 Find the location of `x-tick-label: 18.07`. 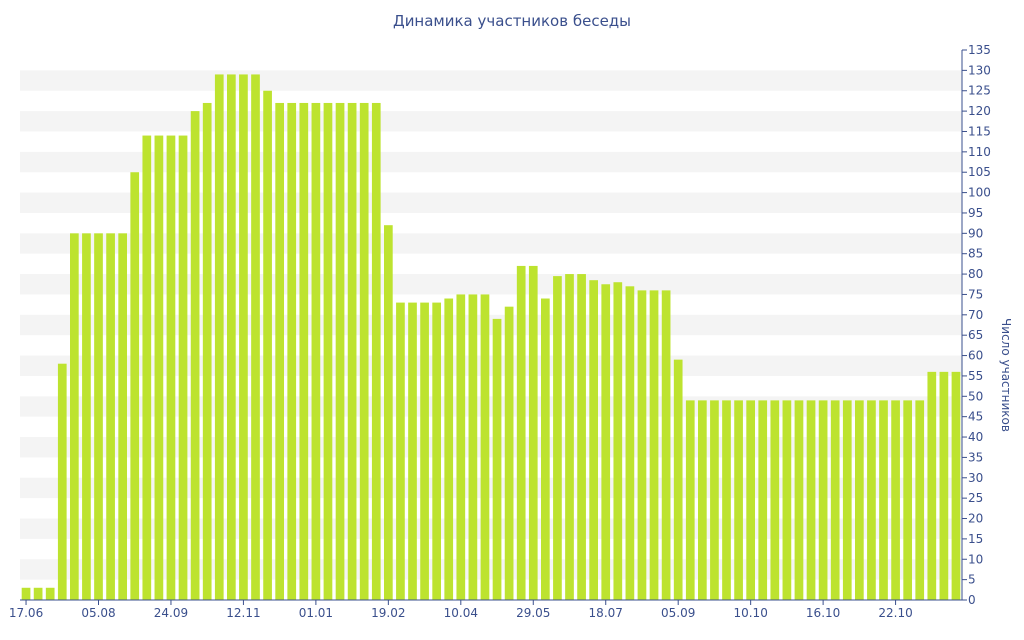

x-tick-label: 18.07 is located at coordinates (606, 613).